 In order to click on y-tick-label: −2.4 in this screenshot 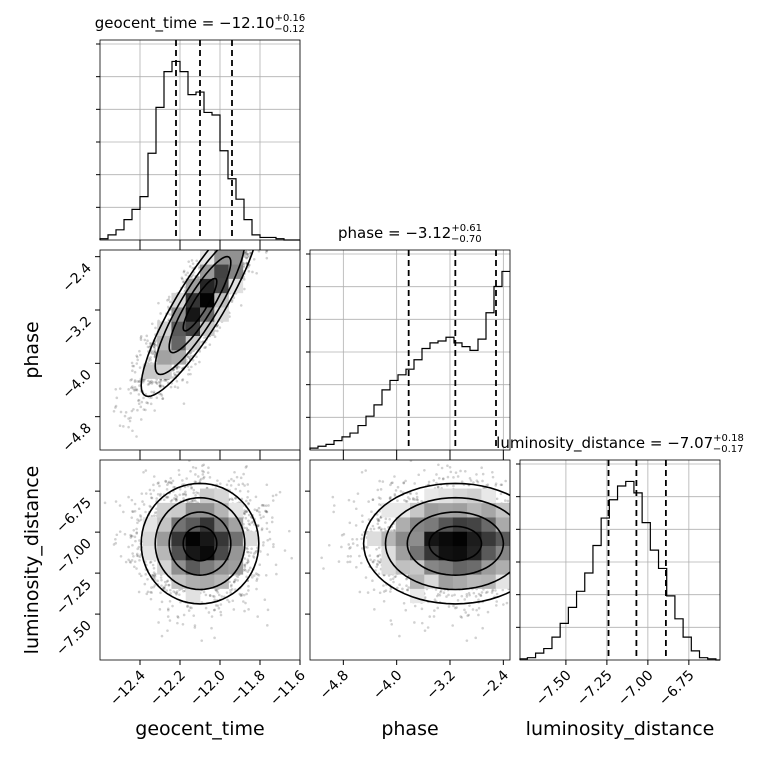, I will do `click(76, 277)`.